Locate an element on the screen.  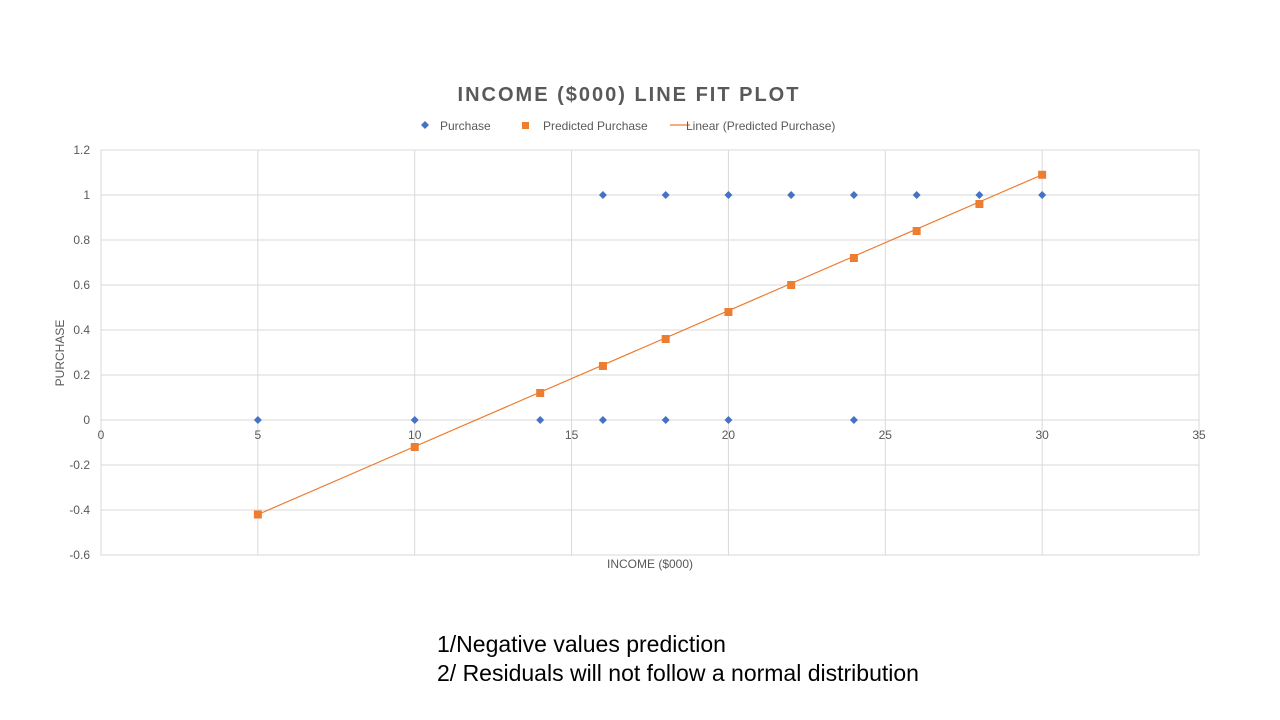
legend-diamond-marker is located at coordinates (425, 125).